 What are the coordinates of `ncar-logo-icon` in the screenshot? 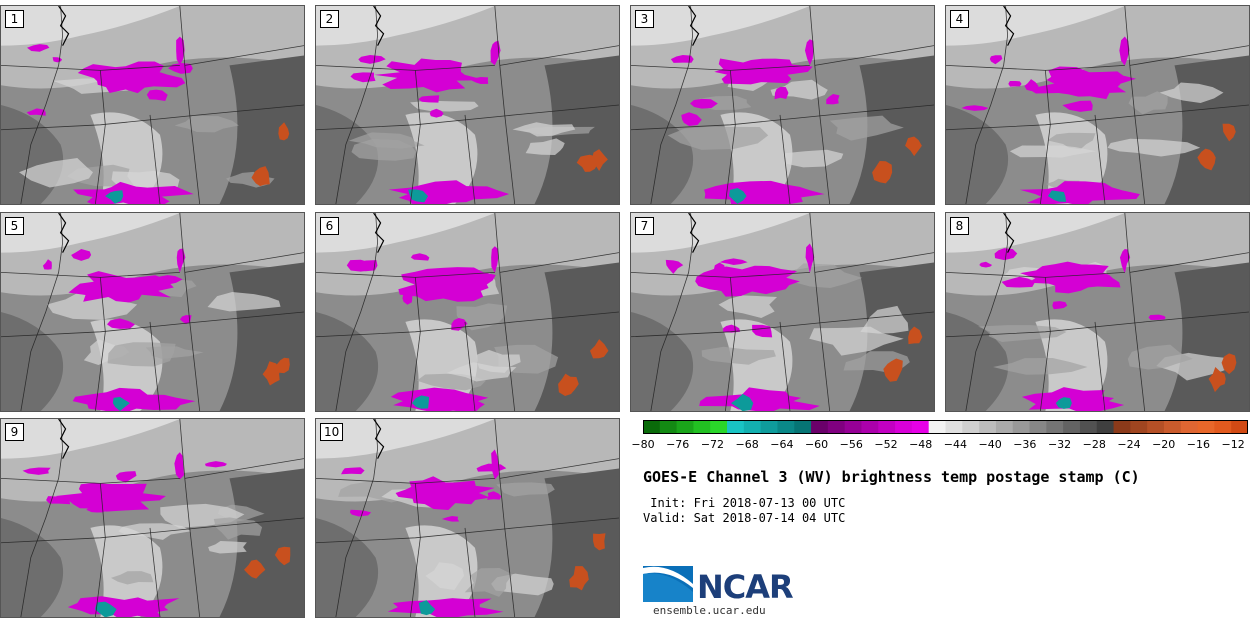 It's located at (668, 584).